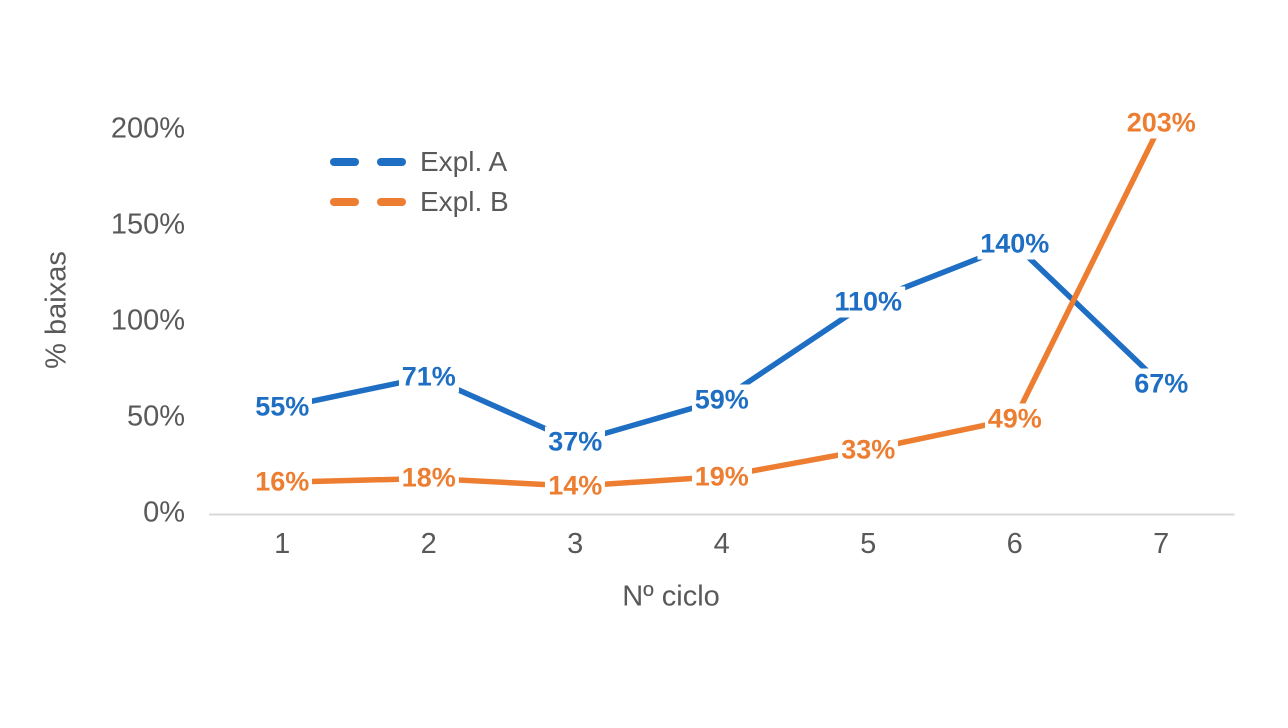  I want to click on x-axis-title: Nº ciclo, so click(671, 596).